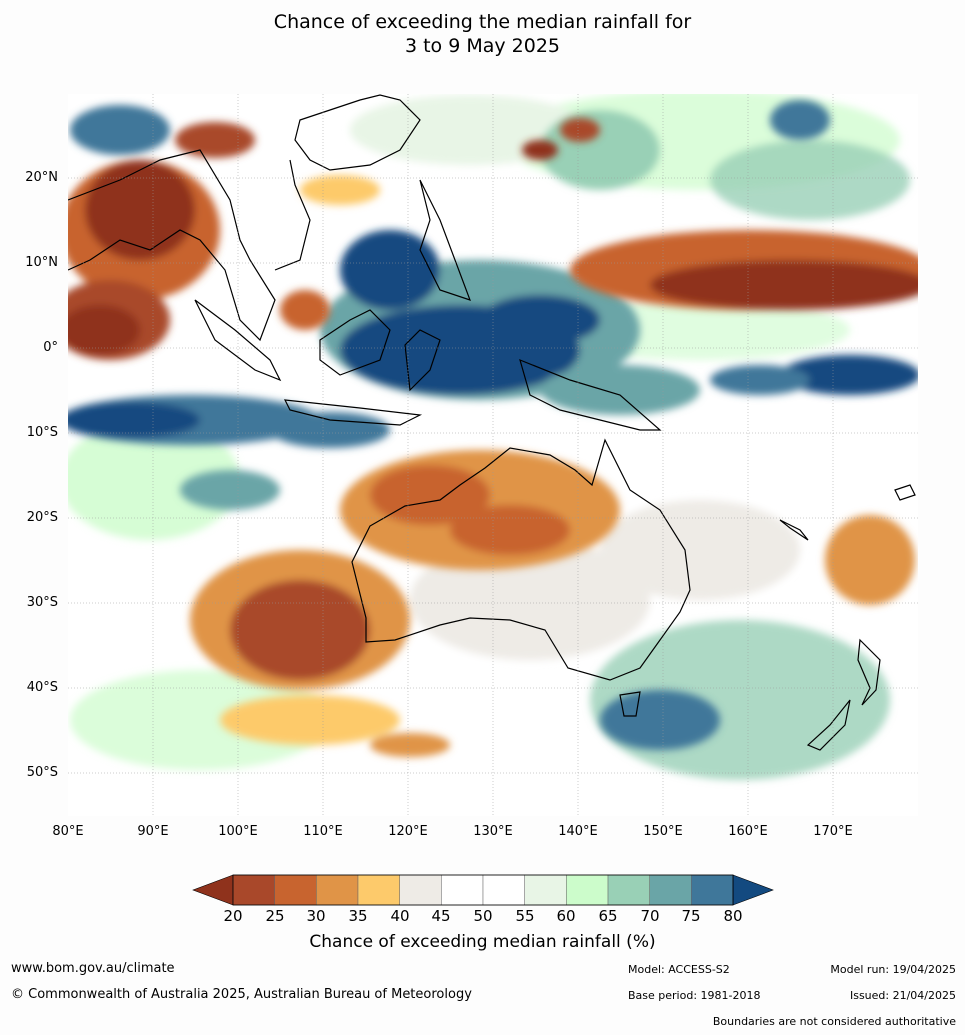 This screenshot has width=965, height=1035. What do you see at coordinates (441, 916) in the screenshot?
I see `colorbar-tick-45: 45` at bounding box center [441, 916].